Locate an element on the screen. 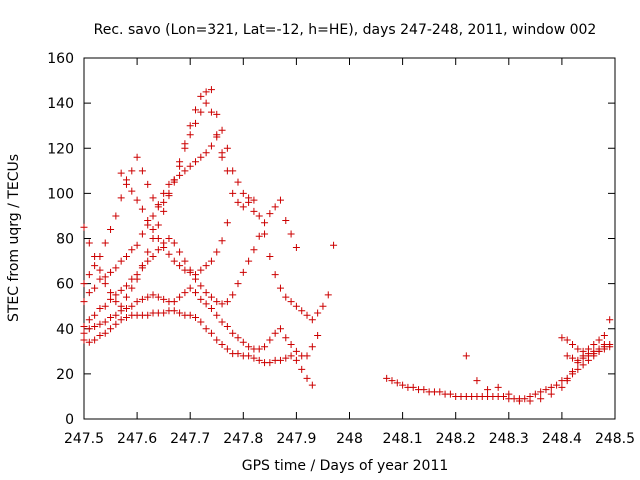  x-tick-label: 248 is located at coordinates (349, 439).